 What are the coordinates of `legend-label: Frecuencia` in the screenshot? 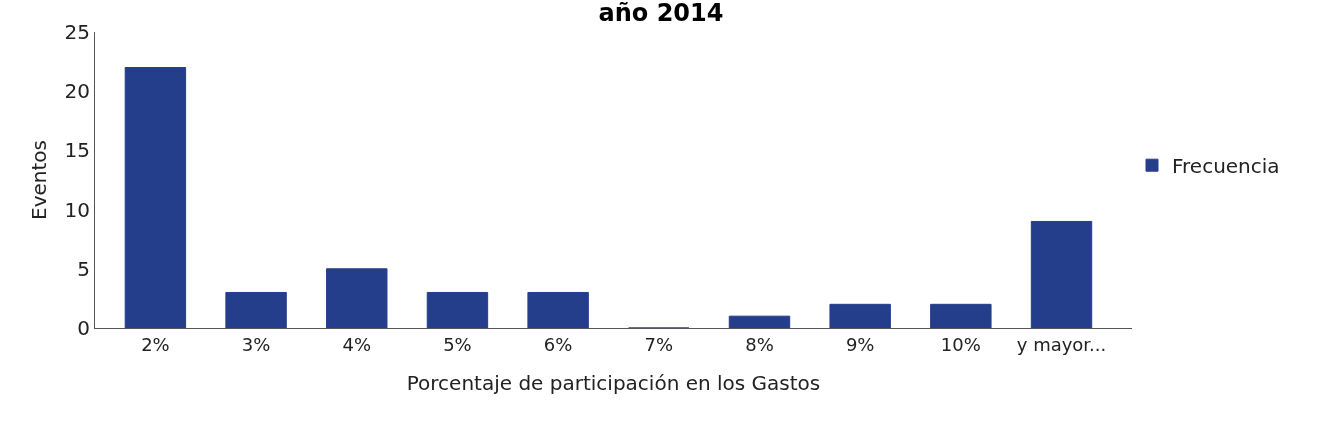 It's located at (1226, 166).